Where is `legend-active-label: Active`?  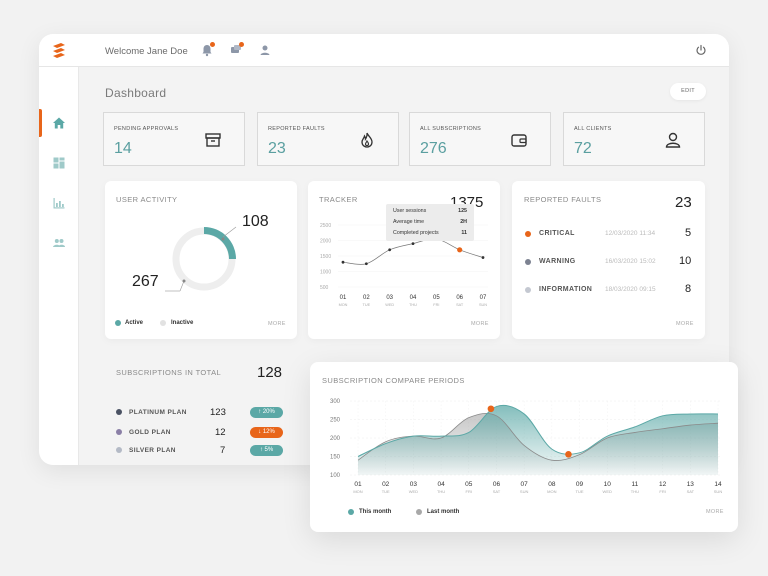 legend-active-label: Active is located at coordinates (134, 323).